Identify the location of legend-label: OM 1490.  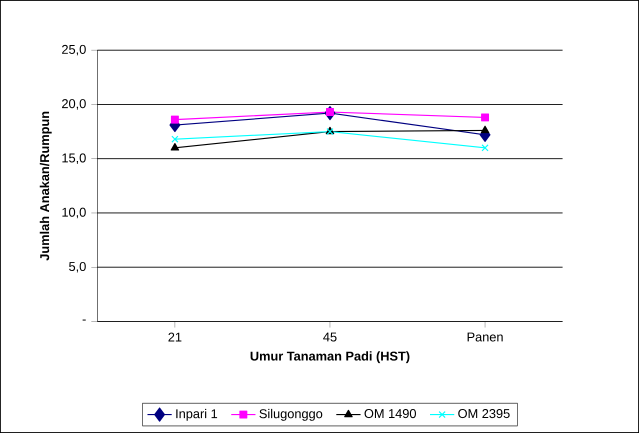
(390, 413).